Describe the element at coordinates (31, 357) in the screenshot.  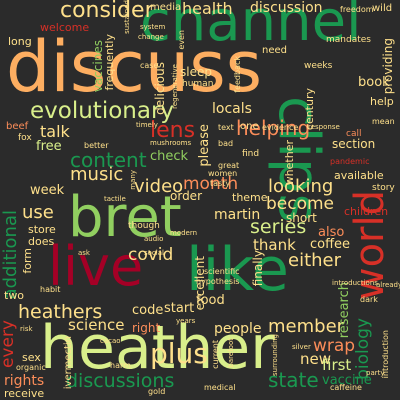
I see `word-sex: sex` at that location.